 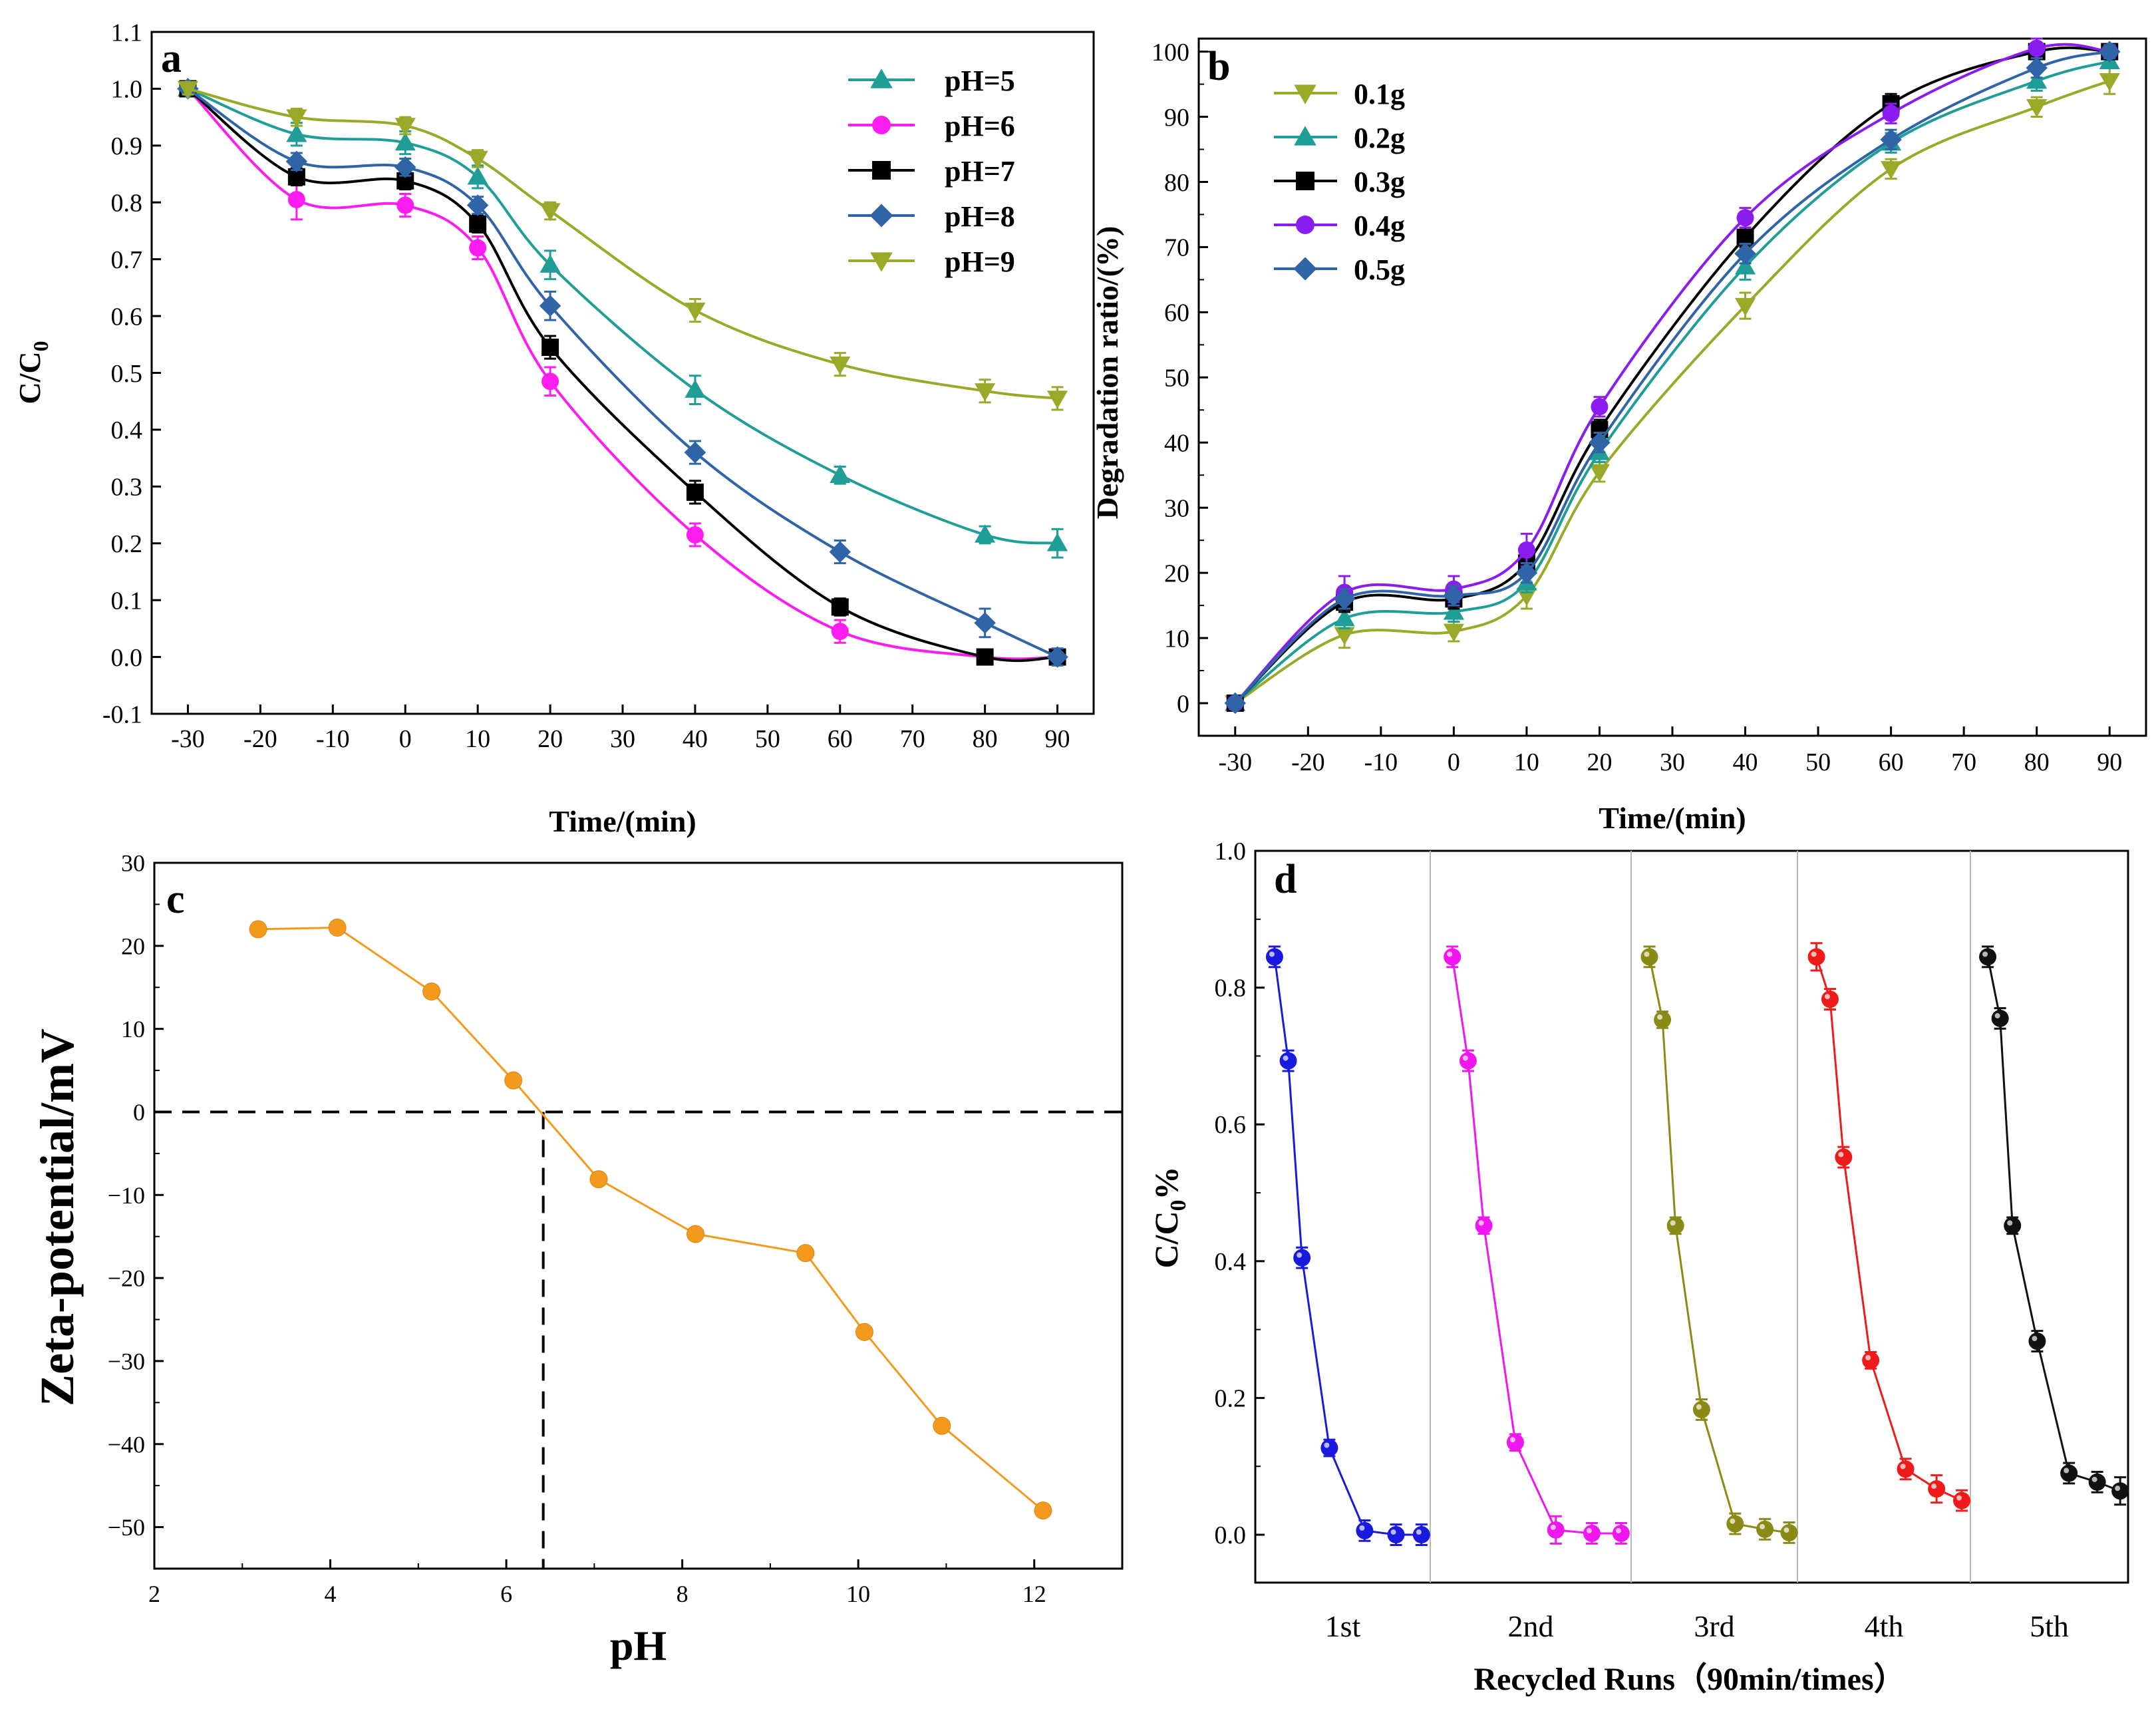 I want to click on run-label: 1st, so click(x=1343, y=1626).